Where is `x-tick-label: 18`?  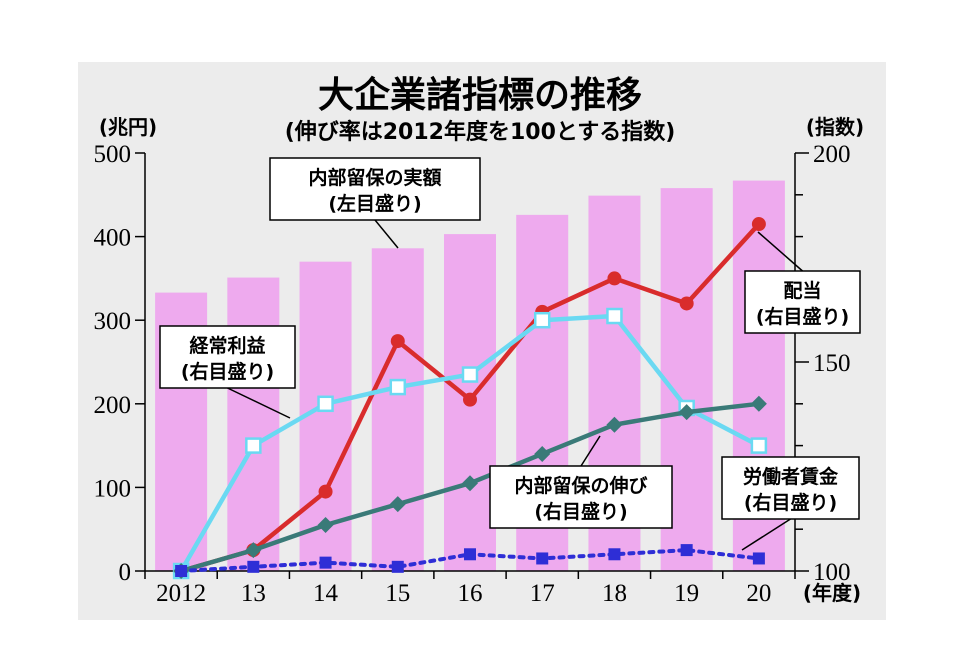 x-tick-label: 18 is located at coordinates (614, 593).